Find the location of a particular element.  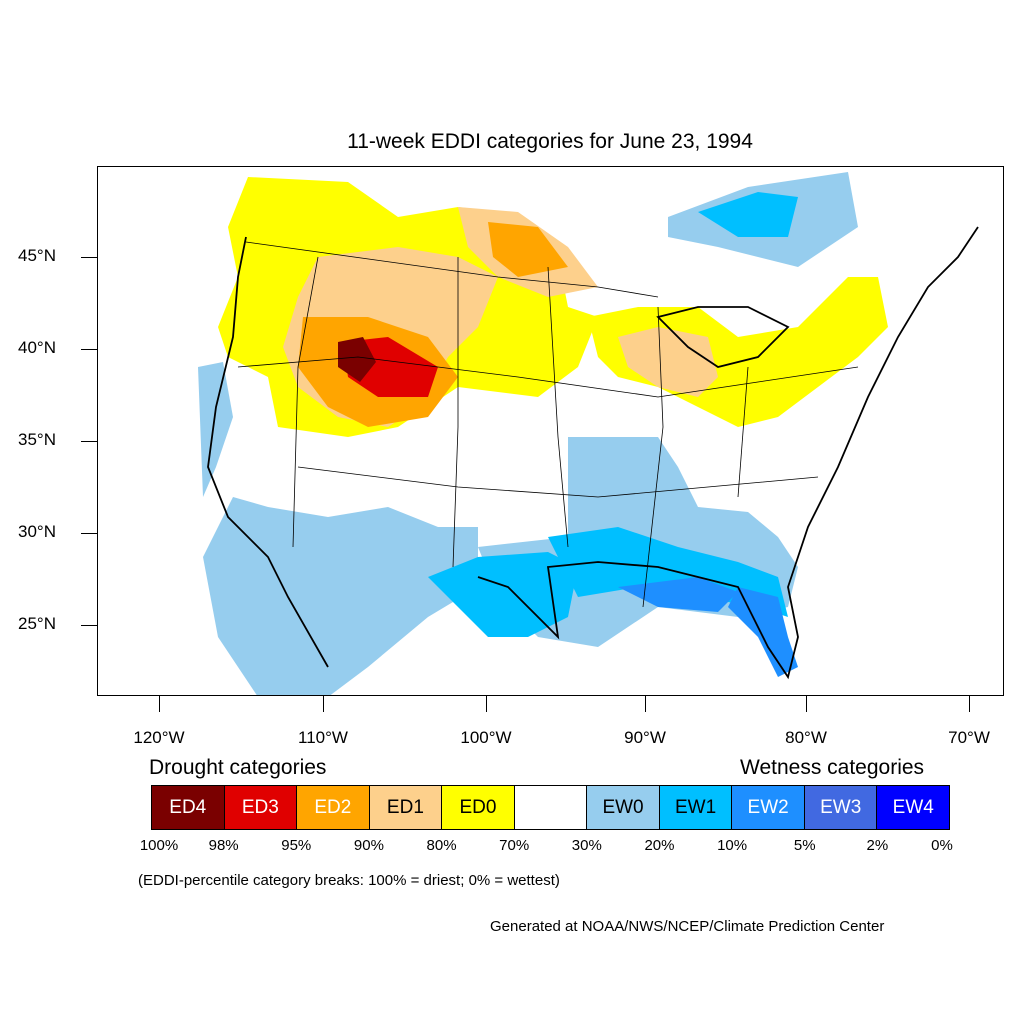

legend-cell-none is located at coordinates (551, 807).